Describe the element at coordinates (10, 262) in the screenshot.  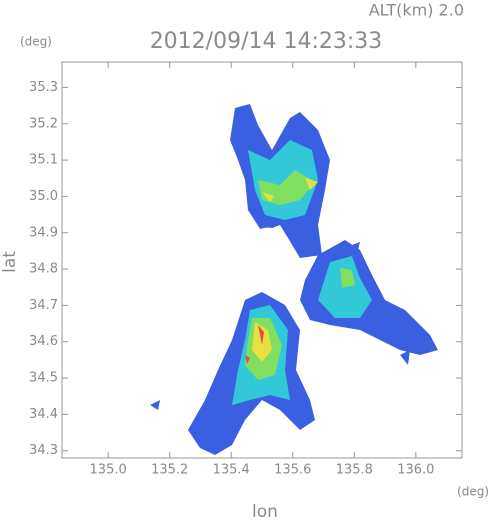
I see `y-axis-label: lat` at that location.